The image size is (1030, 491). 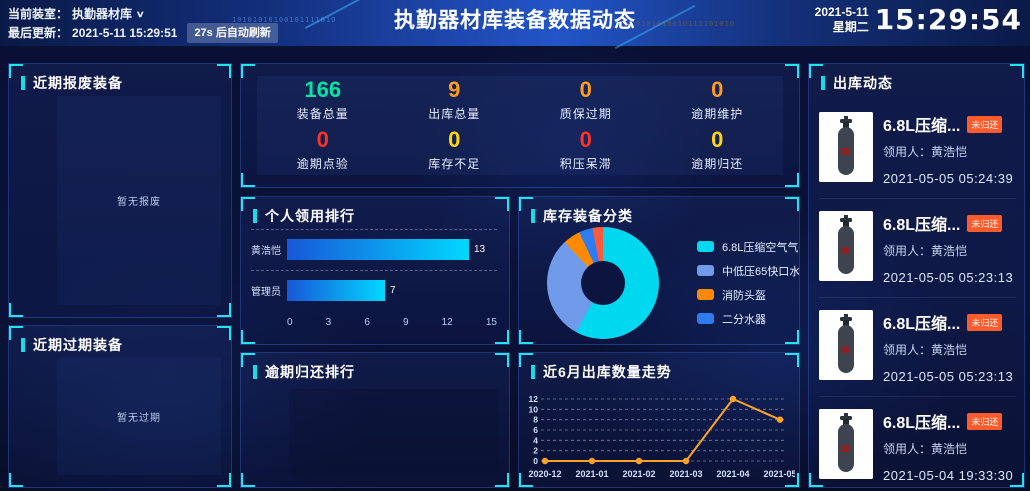 I want to click on stat-value: 166, so click(x=323, y=90).